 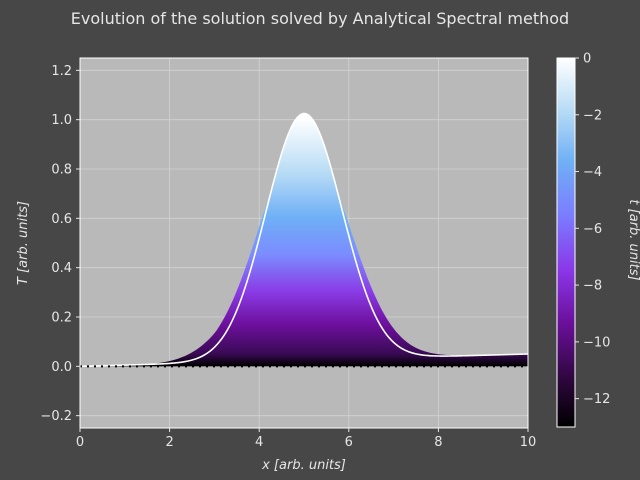 What do you see at coordinates (303, 465) in the screenshot?
I see `x-axis-label: x [arb. units]` at bounding box center [303, 465].